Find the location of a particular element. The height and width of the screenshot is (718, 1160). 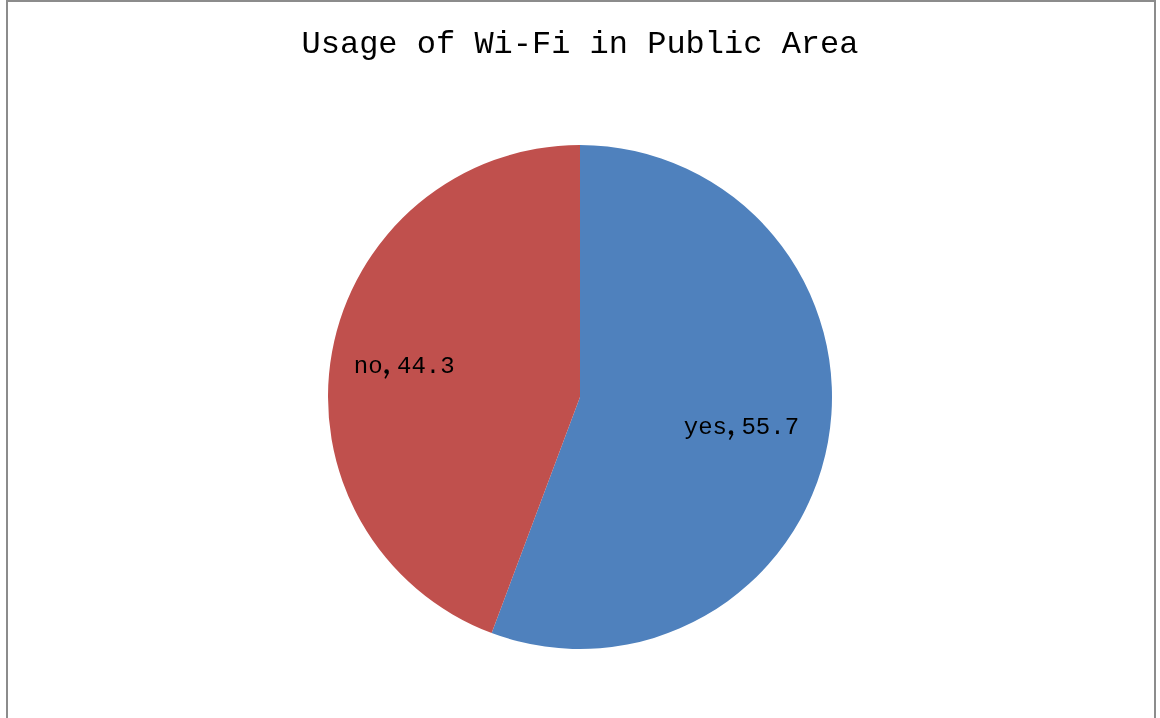

slice-label: no is located at coordinates (368, 366).